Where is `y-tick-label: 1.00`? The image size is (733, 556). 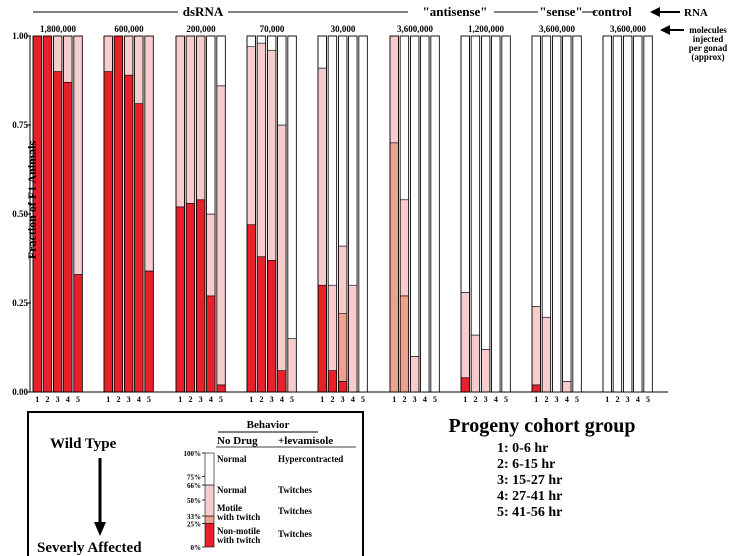
y-tick-label: 1.00 is located at coordinates (20, 36).